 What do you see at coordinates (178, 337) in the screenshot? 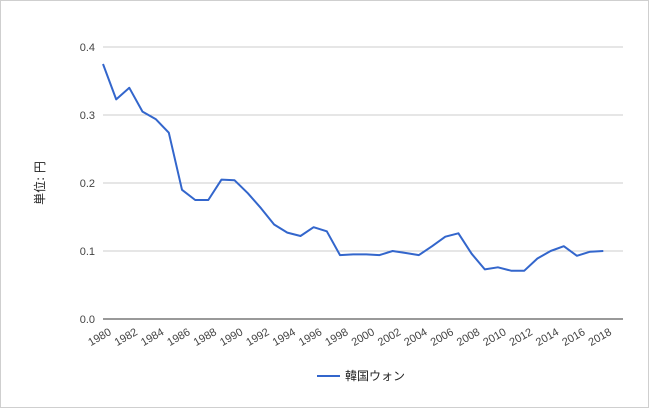
I see `x-tick-label: 1986` at bounding box center [178, 337].